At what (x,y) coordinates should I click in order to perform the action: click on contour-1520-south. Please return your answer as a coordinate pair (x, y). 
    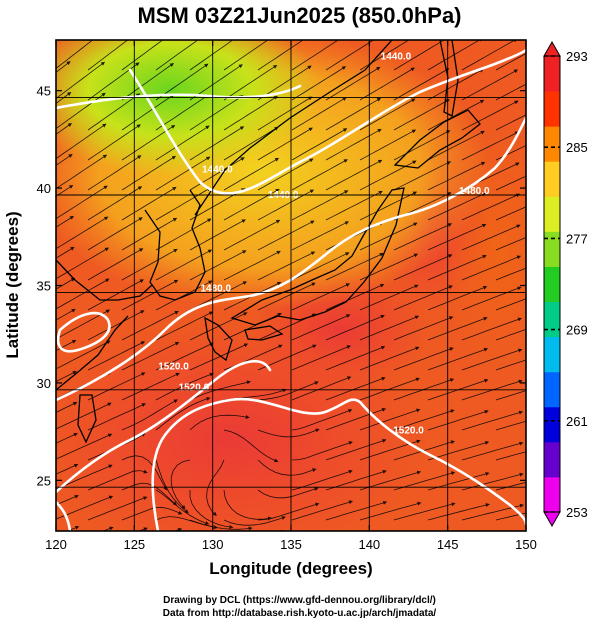
    Looking at the image, I should click on (338, 464).